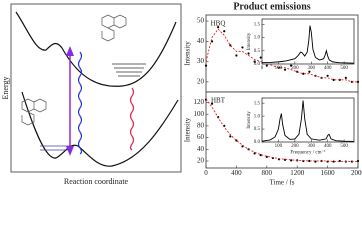  What do you see at coordinates (267, 173) in the screenshot?
I see `x-tick-label: 800` at bounding box center [267, 173].